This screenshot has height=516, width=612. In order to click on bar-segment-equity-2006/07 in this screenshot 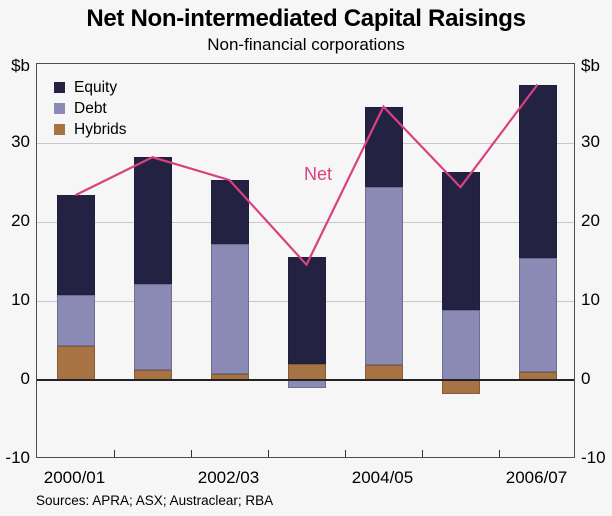, I will do `click(537, 171)`.